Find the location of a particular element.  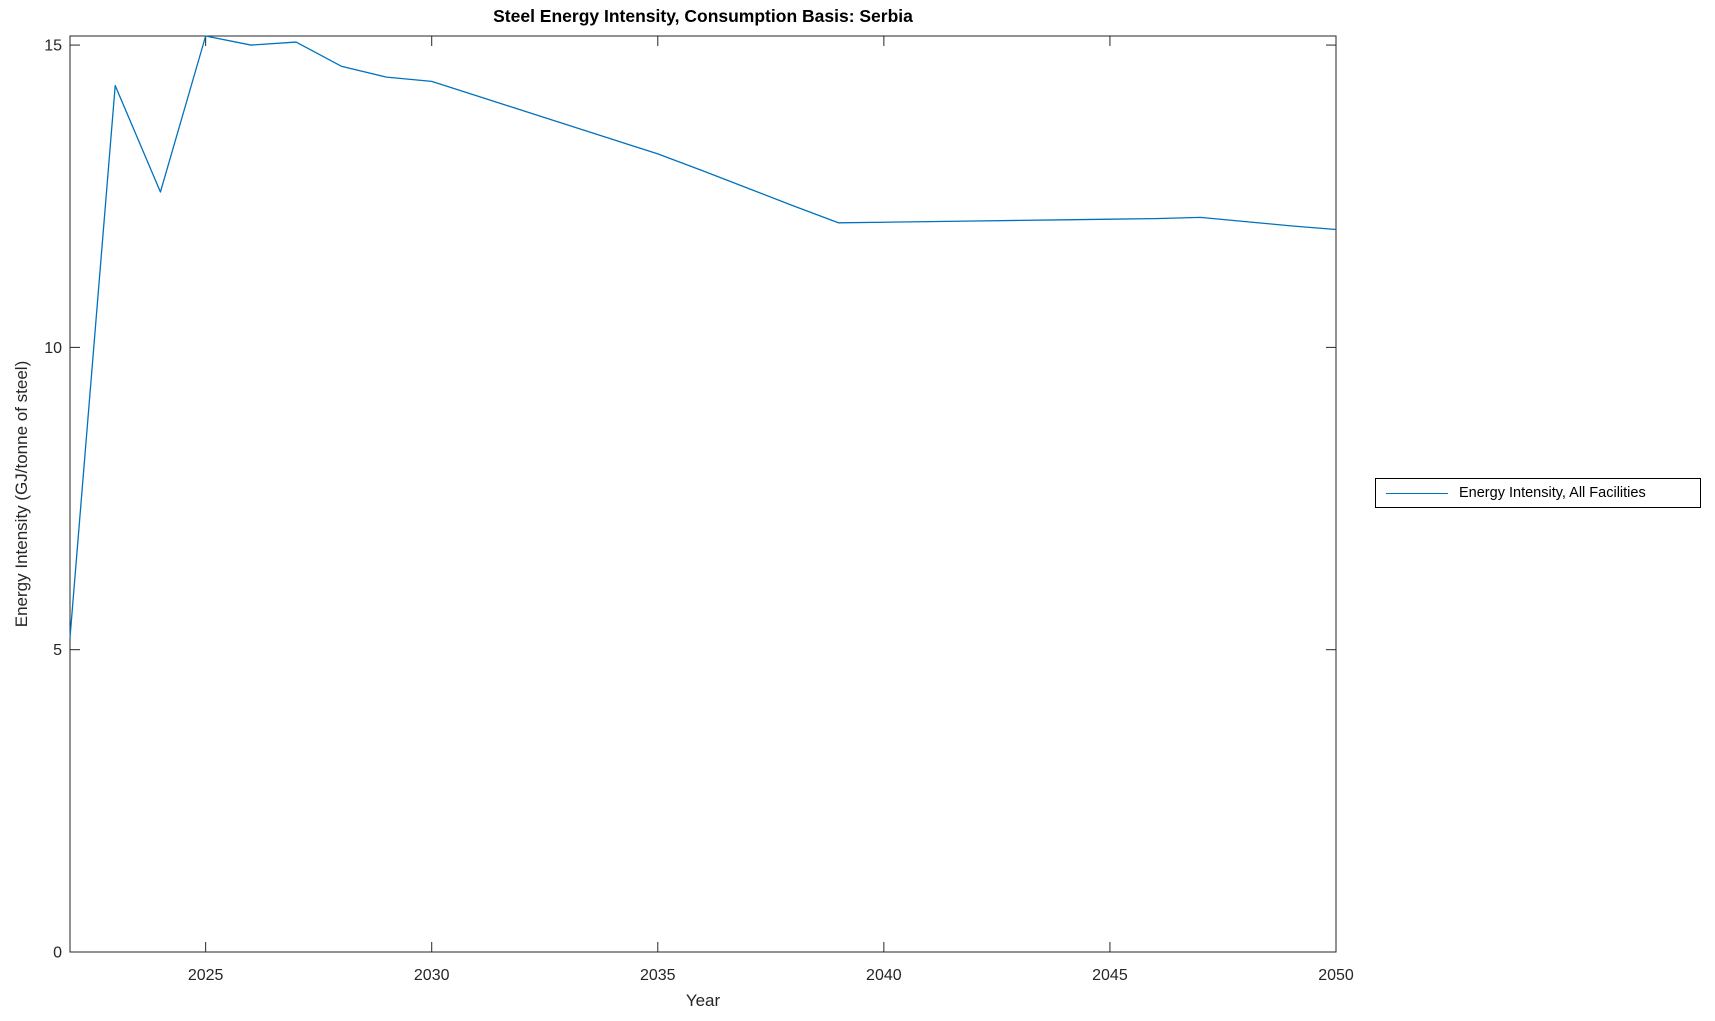

y-tick-label: 15 is located at coordinates (53, 46).